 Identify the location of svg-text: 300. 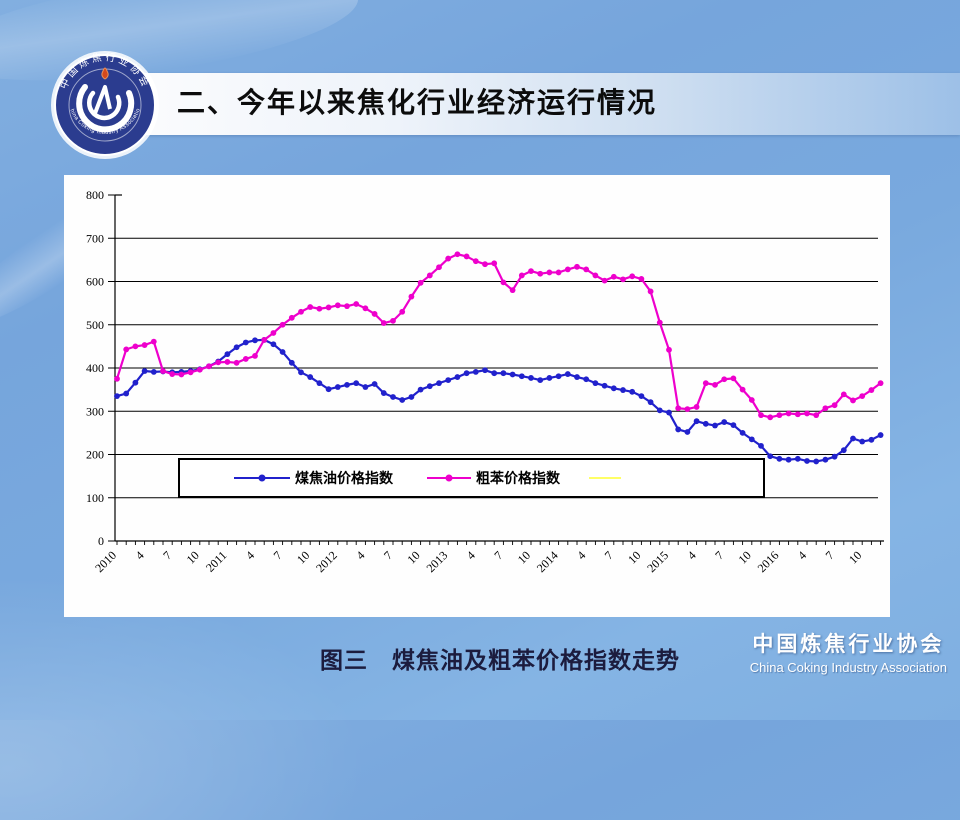
(95, 411).